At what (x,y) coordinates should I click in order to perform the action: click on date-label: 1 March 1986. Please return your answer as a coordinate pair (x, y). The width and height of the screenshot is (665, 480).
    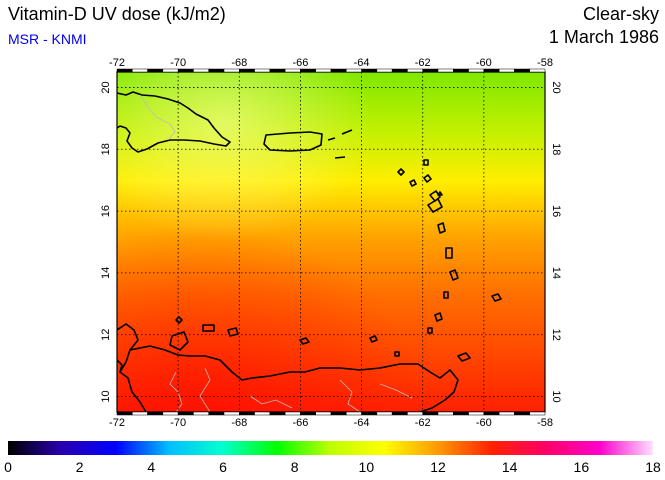
    Looking at the image, I should click on (603, 37).